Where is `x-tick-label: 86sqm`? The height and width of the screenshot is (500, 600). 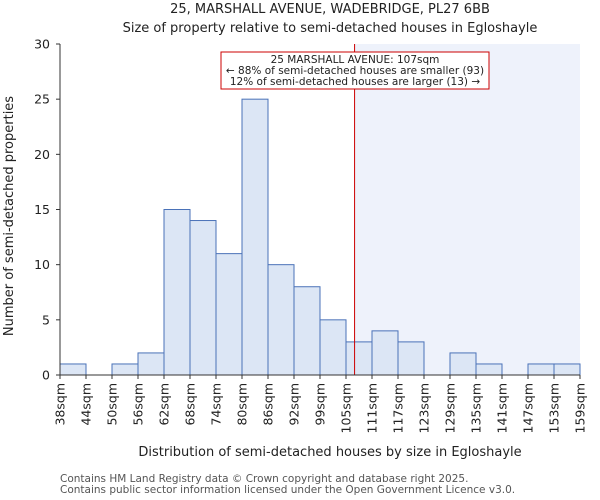 x-tick-label: 86sqm is located at coordinates (268, 404).